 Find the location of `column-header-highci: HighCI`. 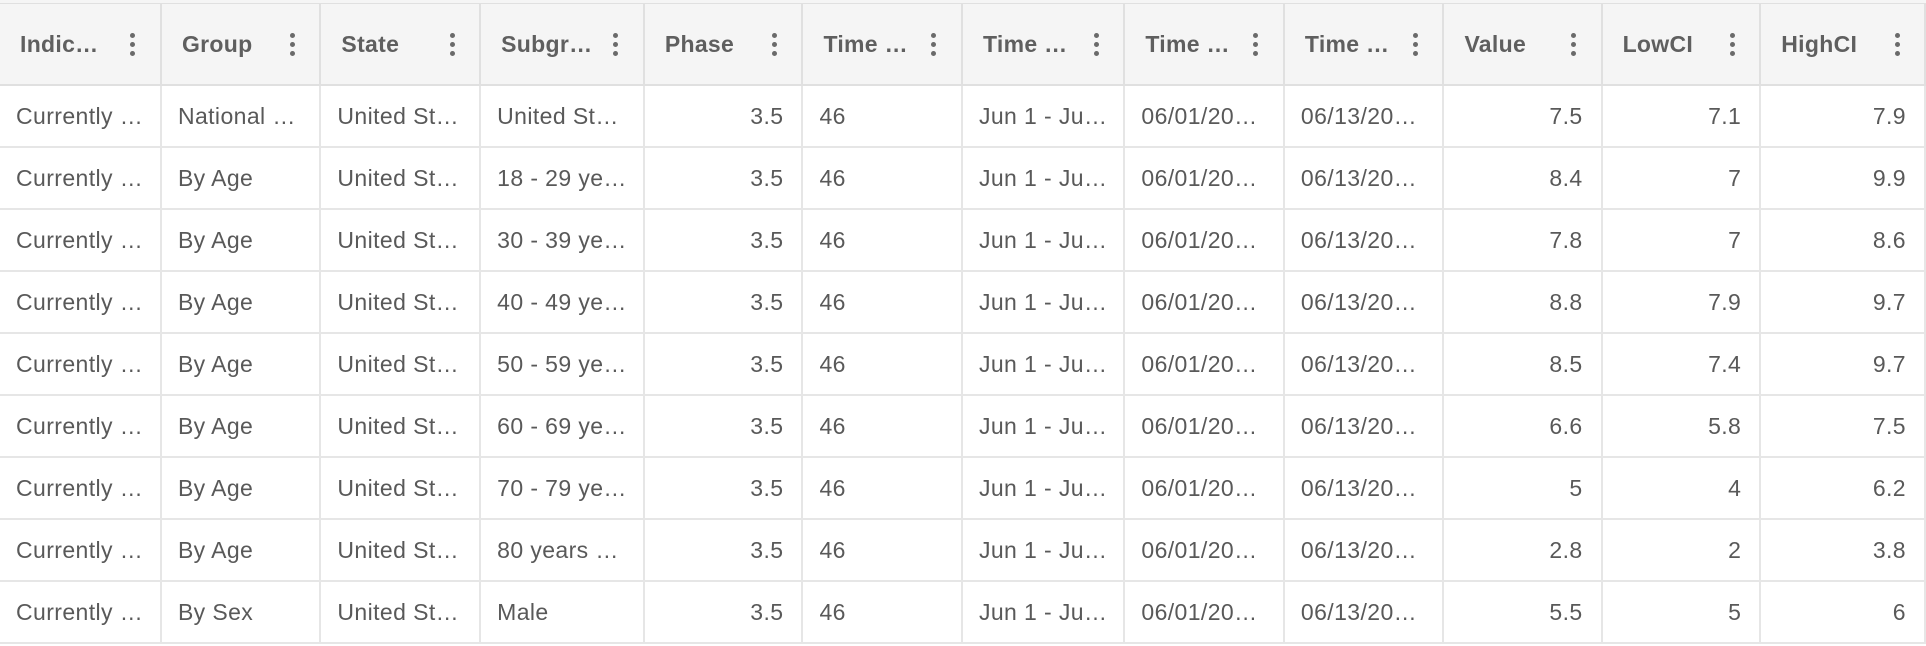

column-header-highci: HighCI is located at coordinates (1843, 45).